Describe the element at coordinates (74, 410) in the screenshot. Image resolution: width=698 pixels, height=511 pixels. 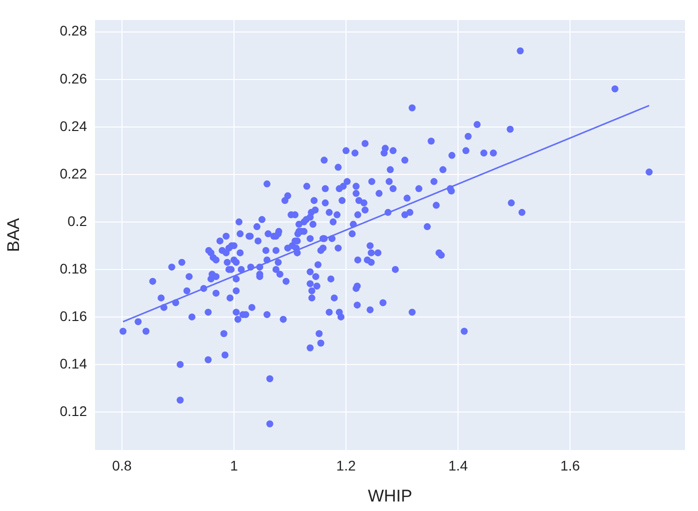
I see `y-tick-label: 0.12` at that location.